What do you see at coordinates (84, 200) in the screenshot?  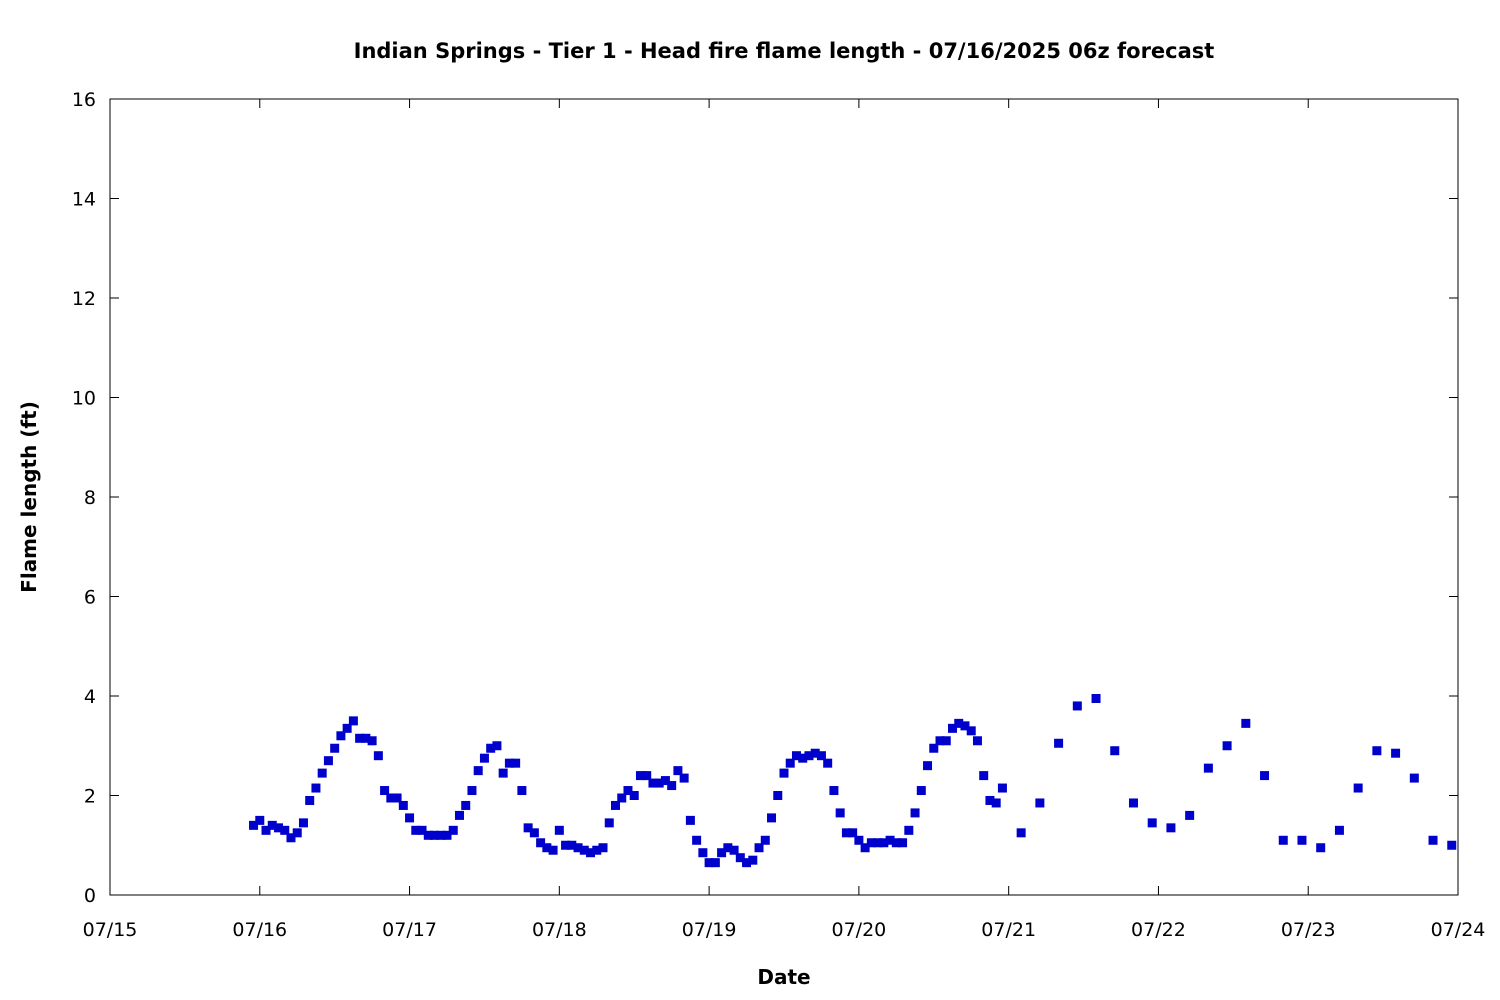 I see `y-tick-label: 14` at bounding box center [84, 200].